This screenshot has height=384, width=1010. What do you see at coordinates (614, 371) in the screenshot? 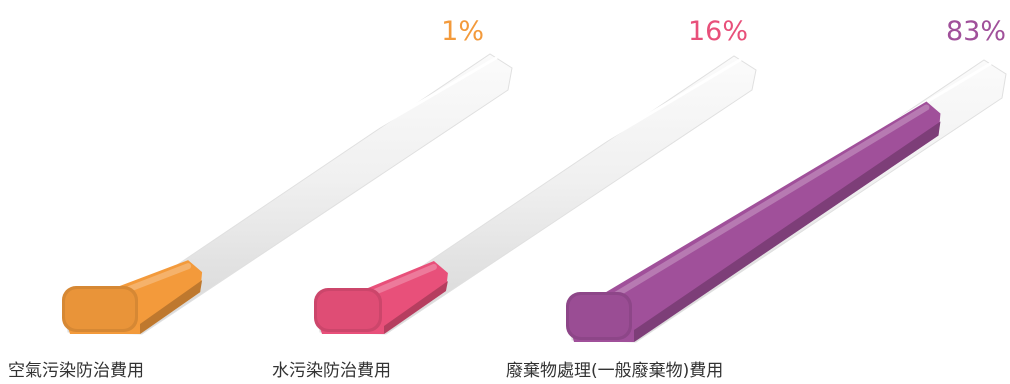
I see `category-label: 廢棄物處理(一般廢棄物)費用` at bounding box center [614, 371].